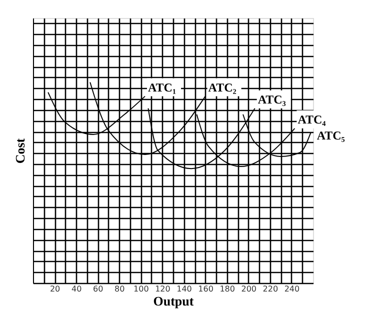 The image size is (367, 324). Describe the element at coordinates (98, 289) in the screenshot. I see `x-tick-label: 60` at that location.